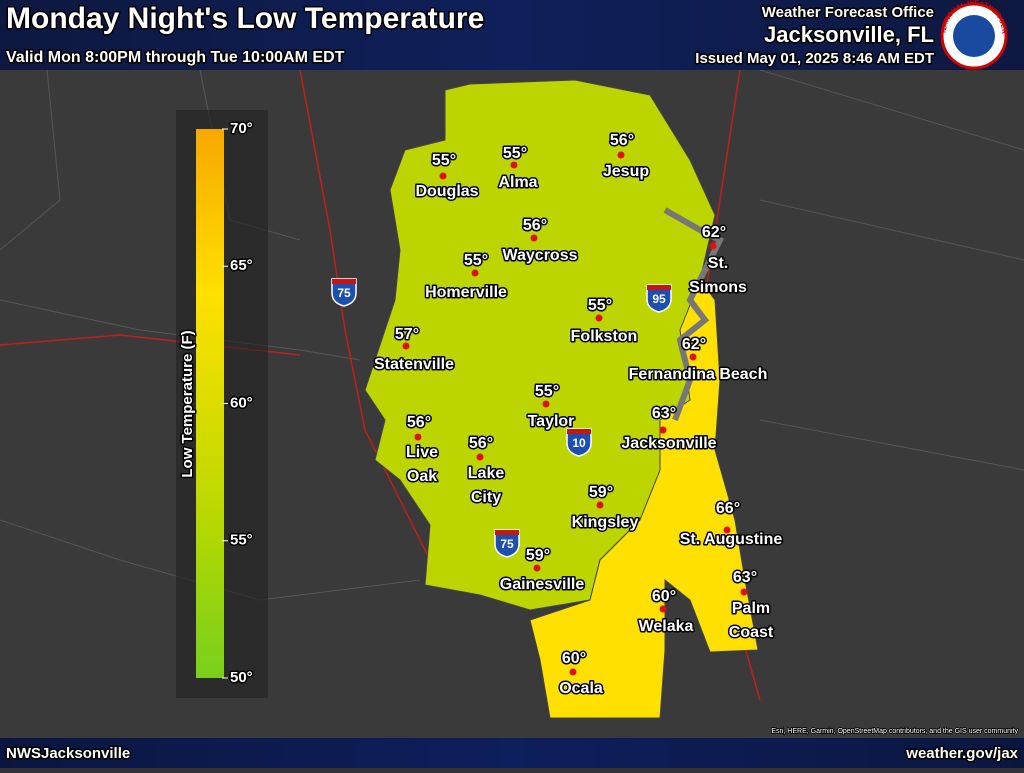 The image size is (1024, 773). I want to click on city-name: Jesup, so click(626, 171).